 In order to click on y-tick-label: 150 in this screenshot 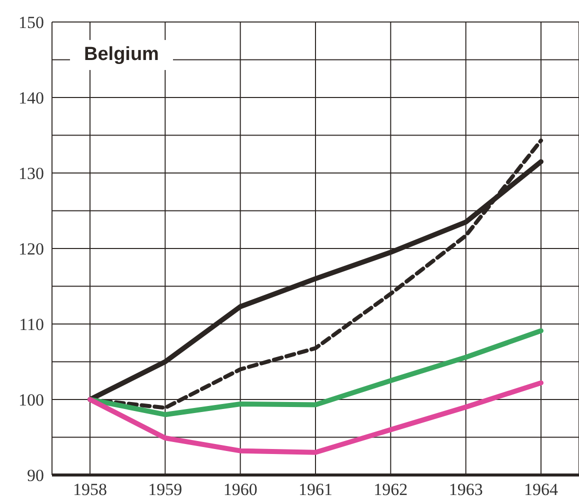, I will do `click(31, 22)`.